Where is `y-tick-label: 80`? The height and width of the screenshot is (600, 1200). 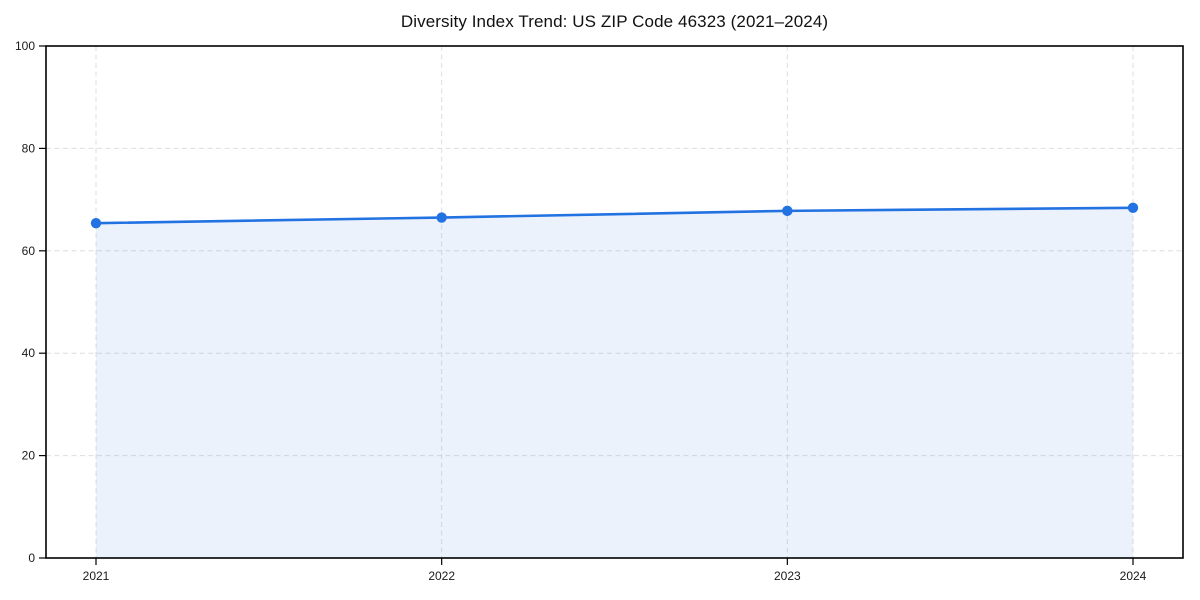 y-tick-label: 80 is located at coordinates (29, 148).